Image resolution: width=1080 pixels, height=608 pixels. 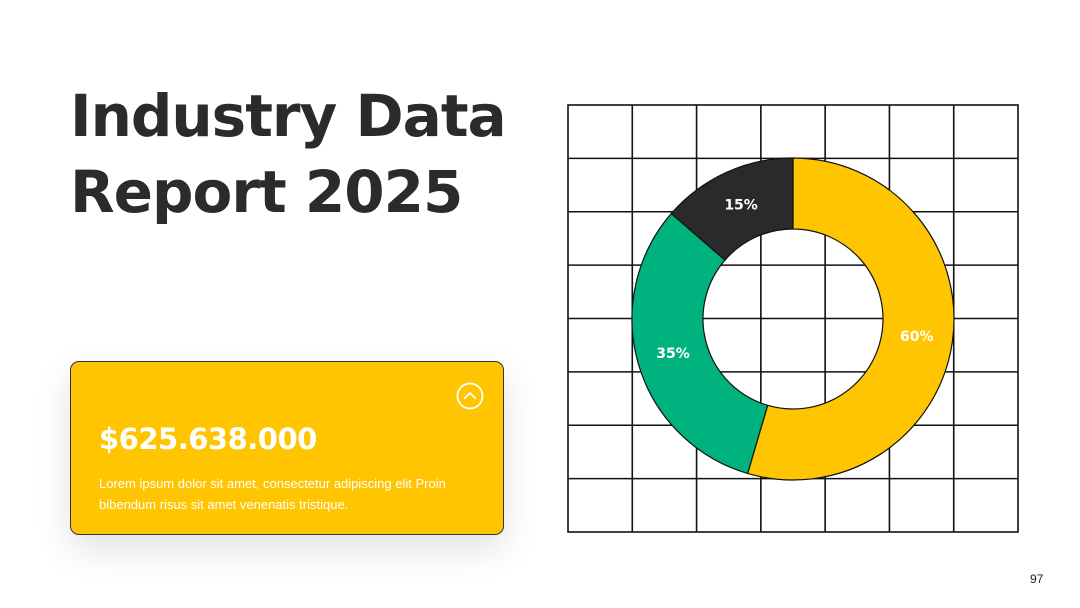 I want to click on page-title-line-1: Industry Data, so click(x=288, y=116).